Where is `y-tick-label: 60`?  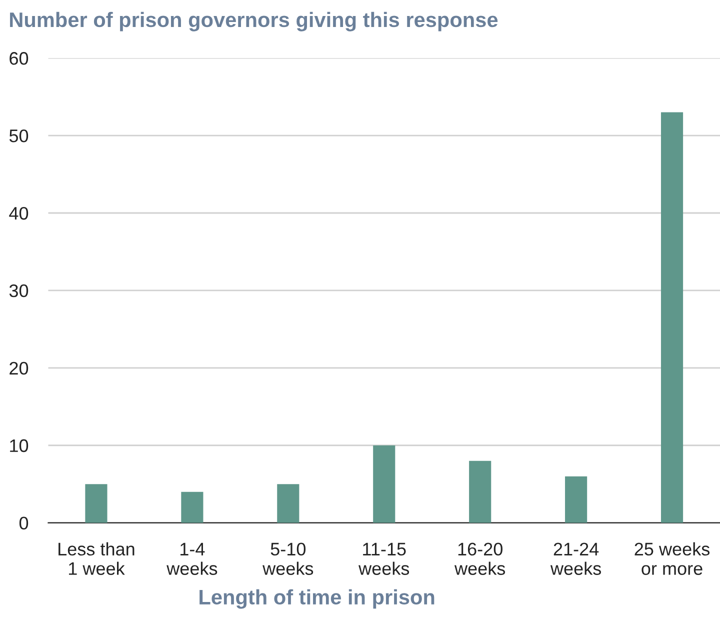
y-tick-label: 60 is located at coordinates (19, 58).